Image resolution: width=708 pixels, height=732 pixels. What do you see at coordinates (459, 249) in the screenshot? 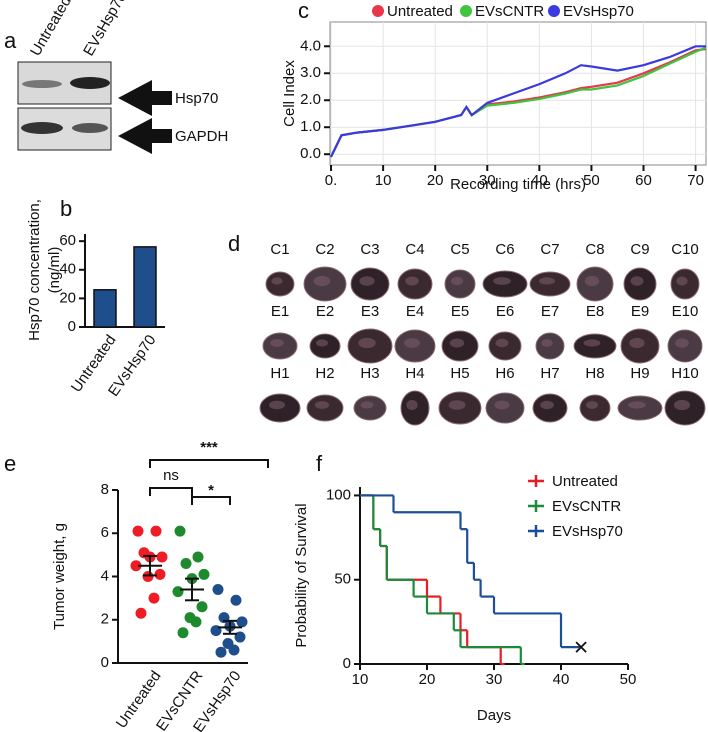
I see `photo-label: C5` at bounding box center [459, 249].